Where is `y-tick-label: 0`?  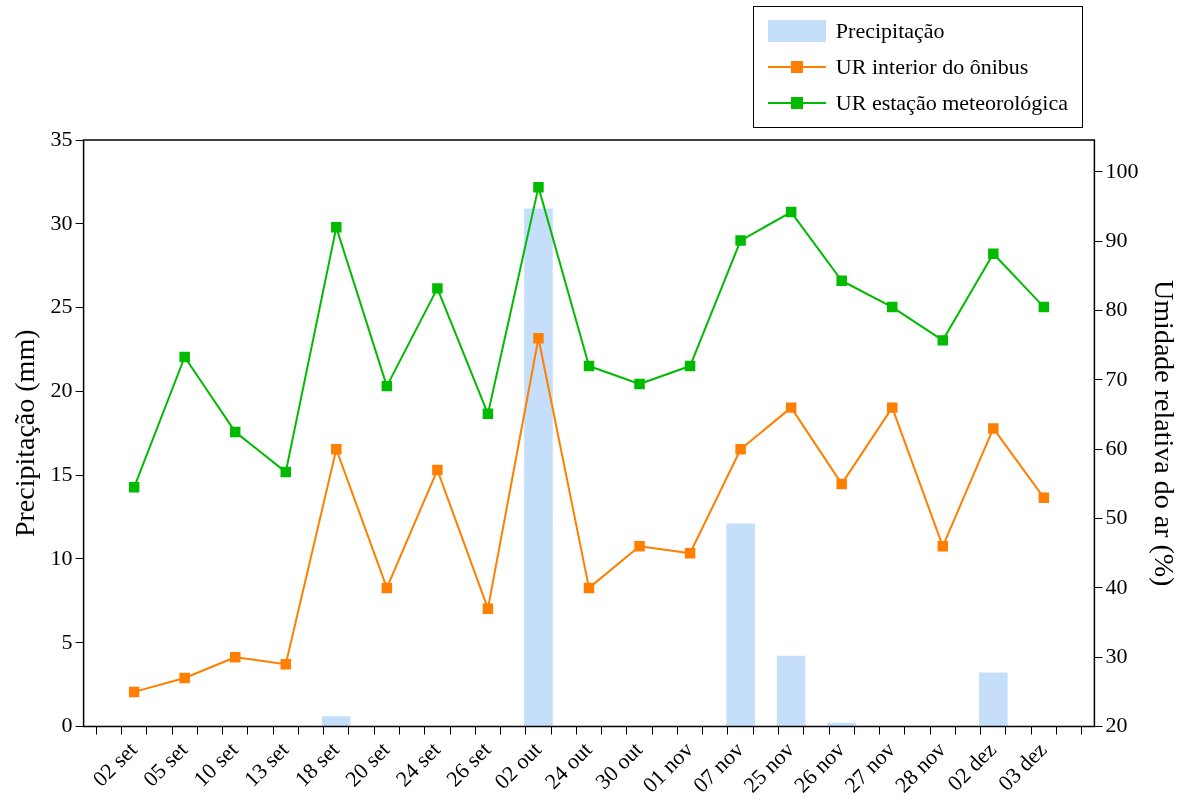
y-tick-label: 0 is located at coordinates (67, 725).